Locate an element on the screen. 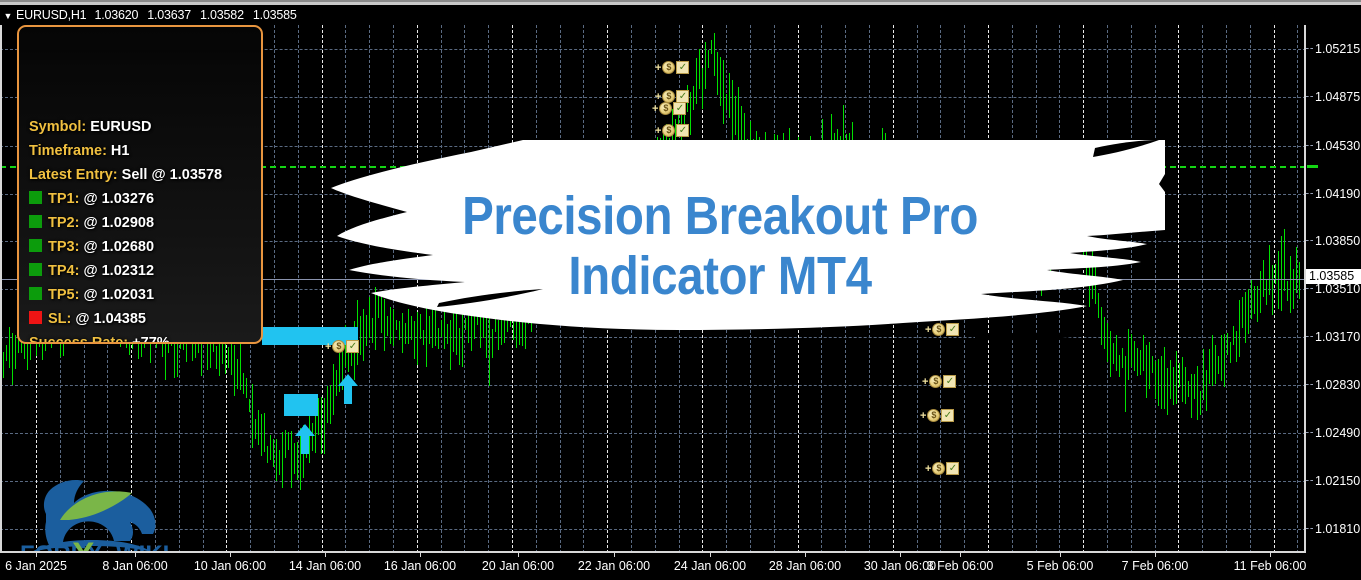  info-panel-row-value: +77% is located at coordinates (149, 339).